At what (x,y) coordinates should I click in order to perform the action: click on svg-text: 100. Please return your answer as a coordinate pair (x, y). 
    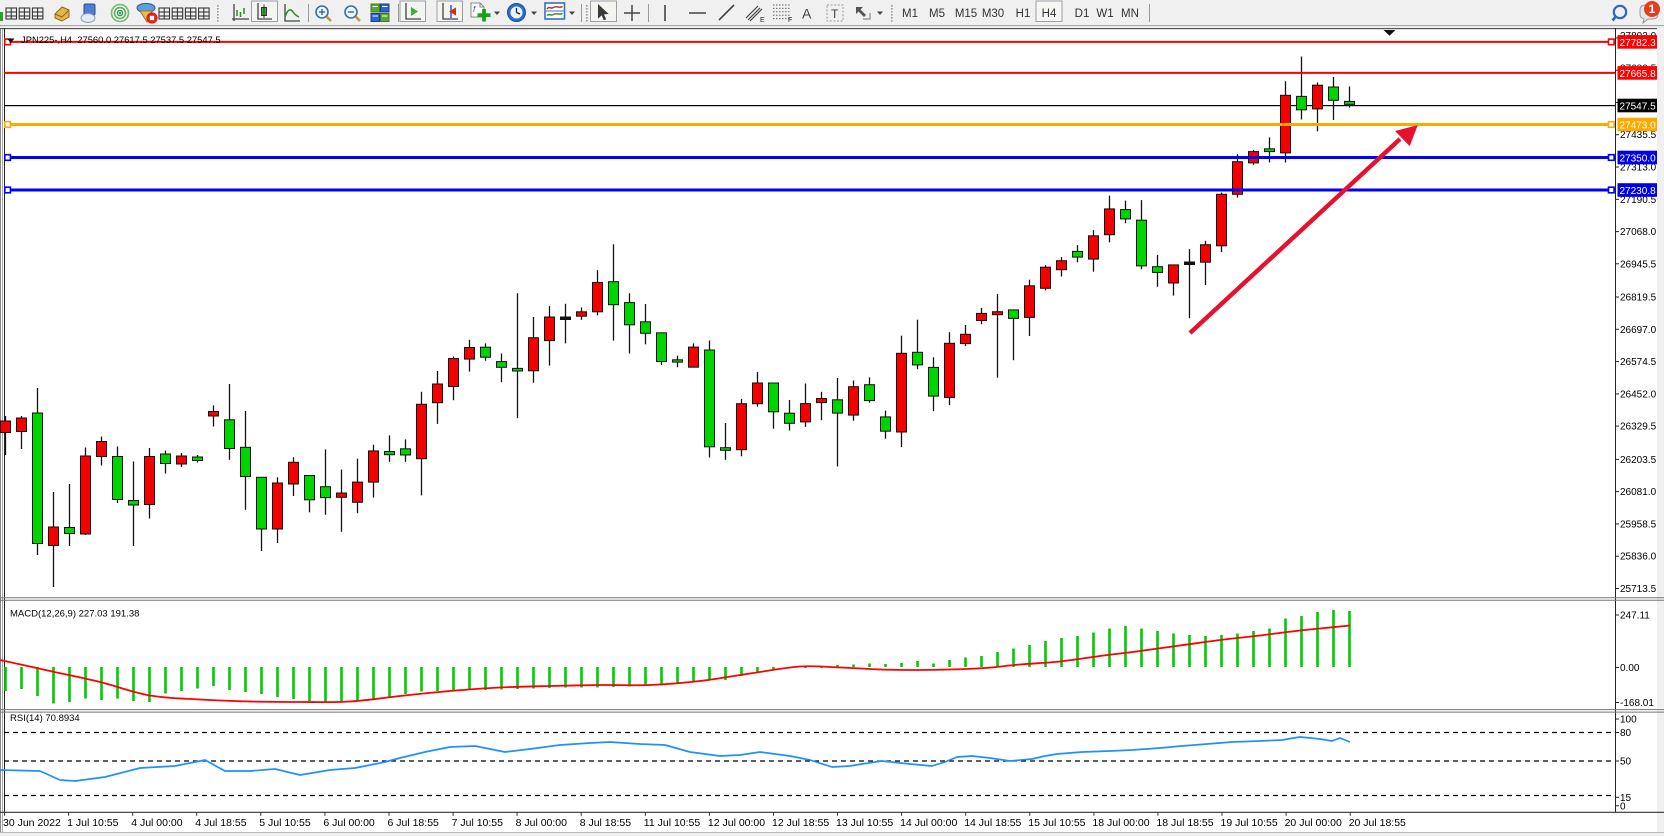
    Looking at the image, I should click on (1628, 720).